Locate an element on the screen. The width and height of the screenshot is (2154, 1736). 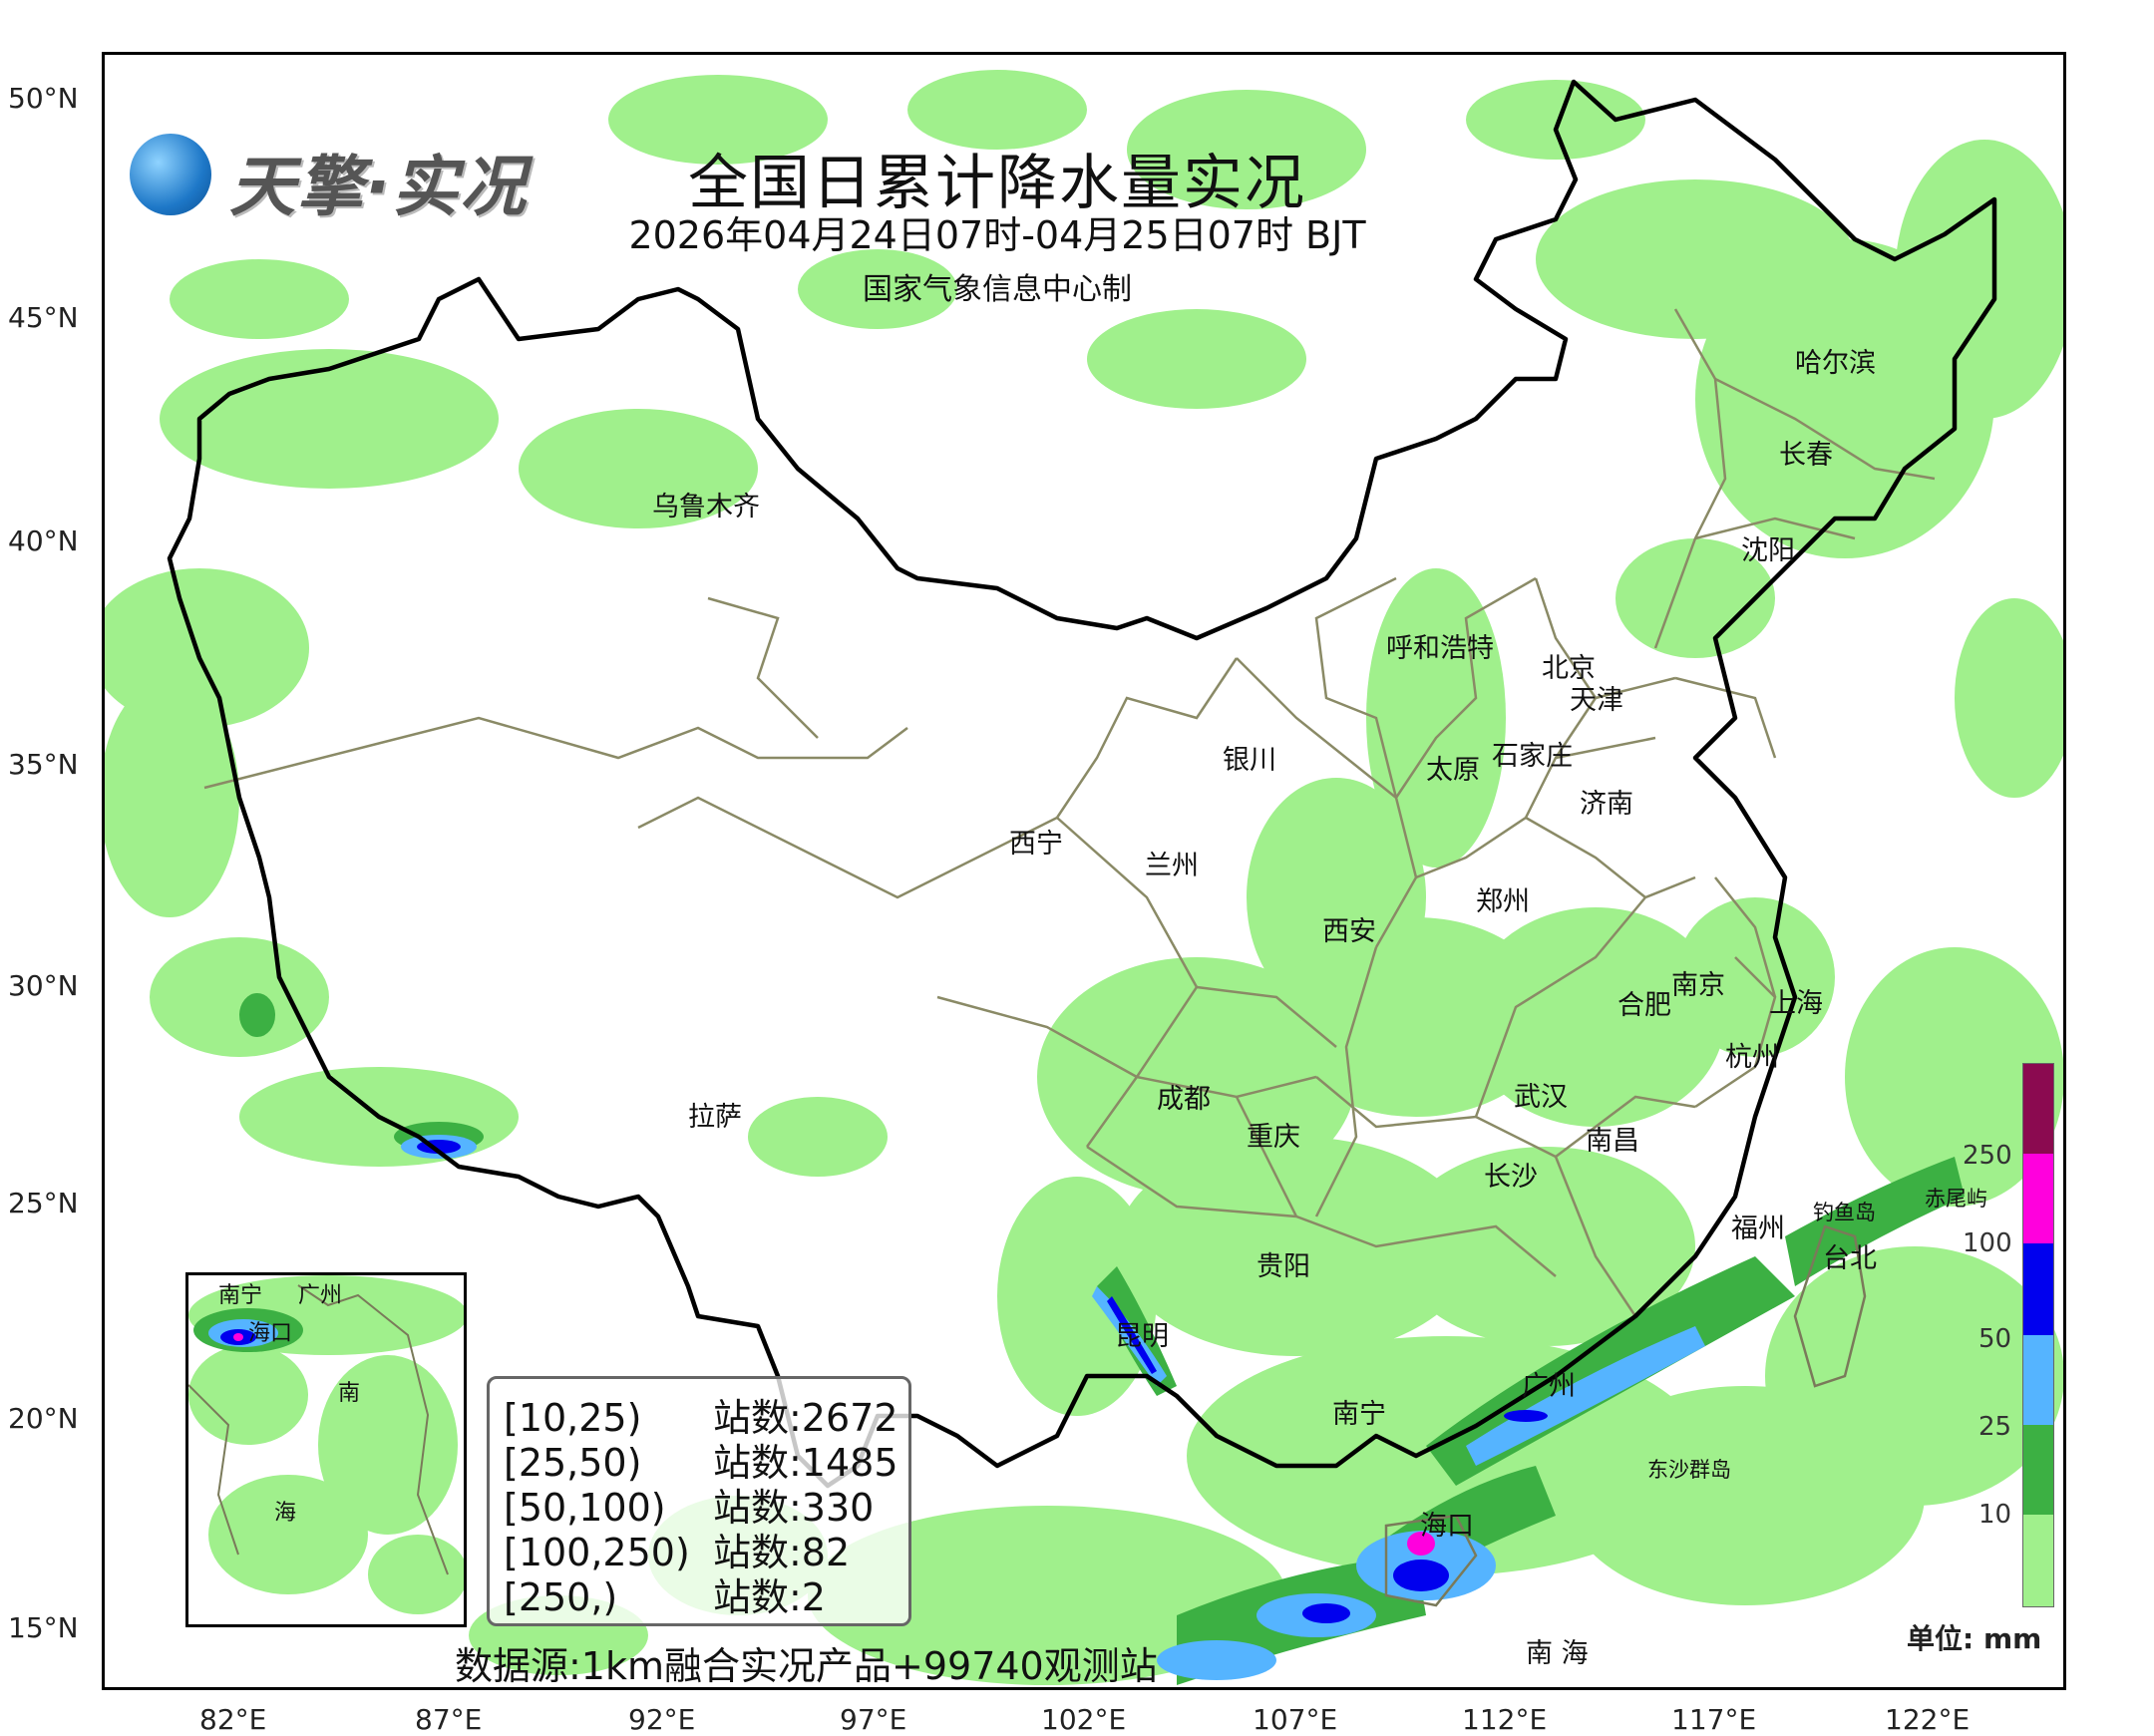
stat-row: [10,25) 站数:2672 is located at coordinates (701, 1414).